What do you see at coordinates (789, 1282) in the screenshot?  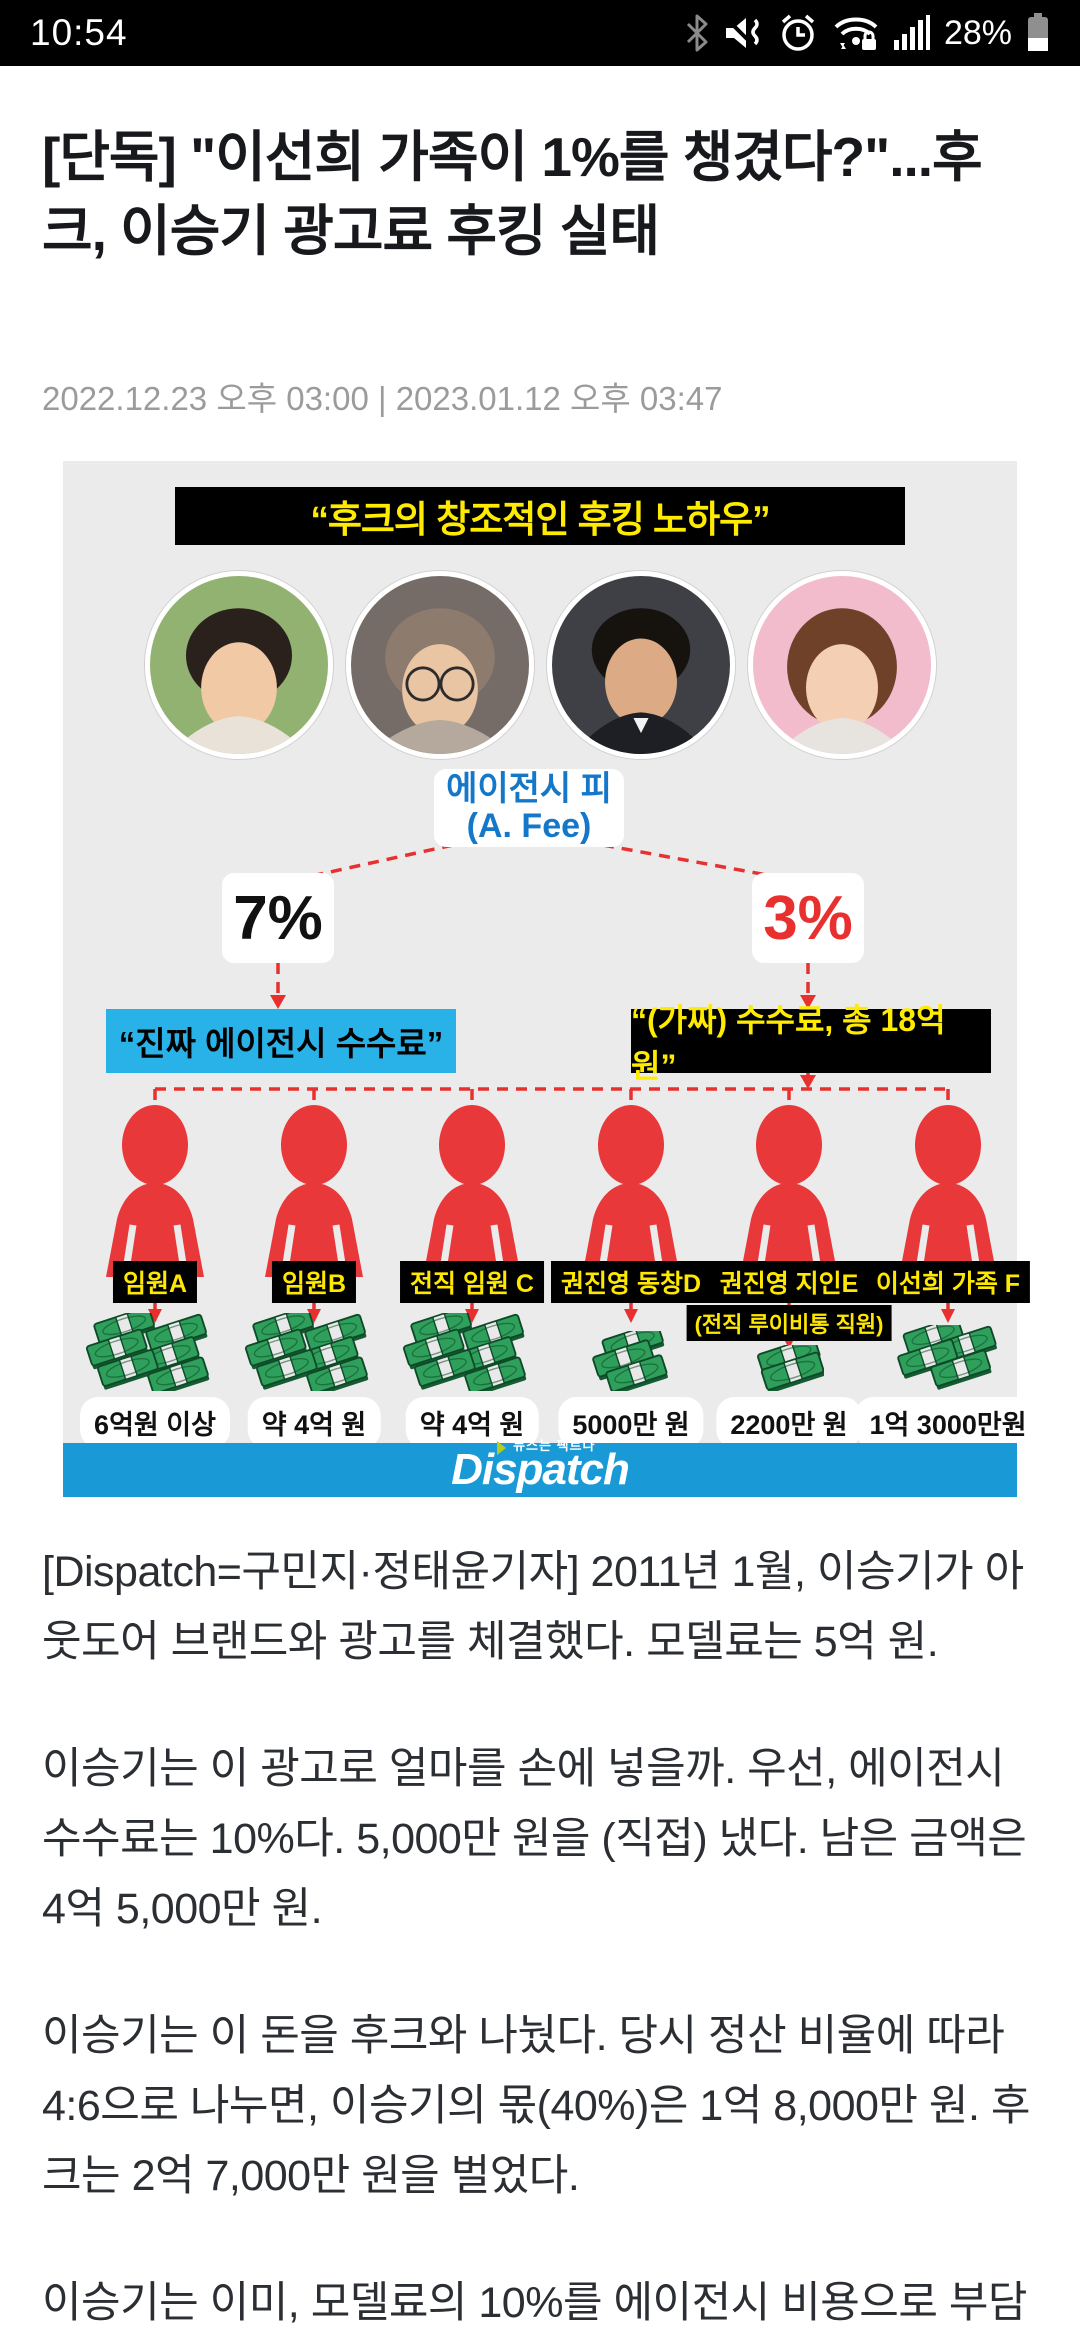 I see `recipient-name: 권진영 지인E` at bounding box center [789, 1282].